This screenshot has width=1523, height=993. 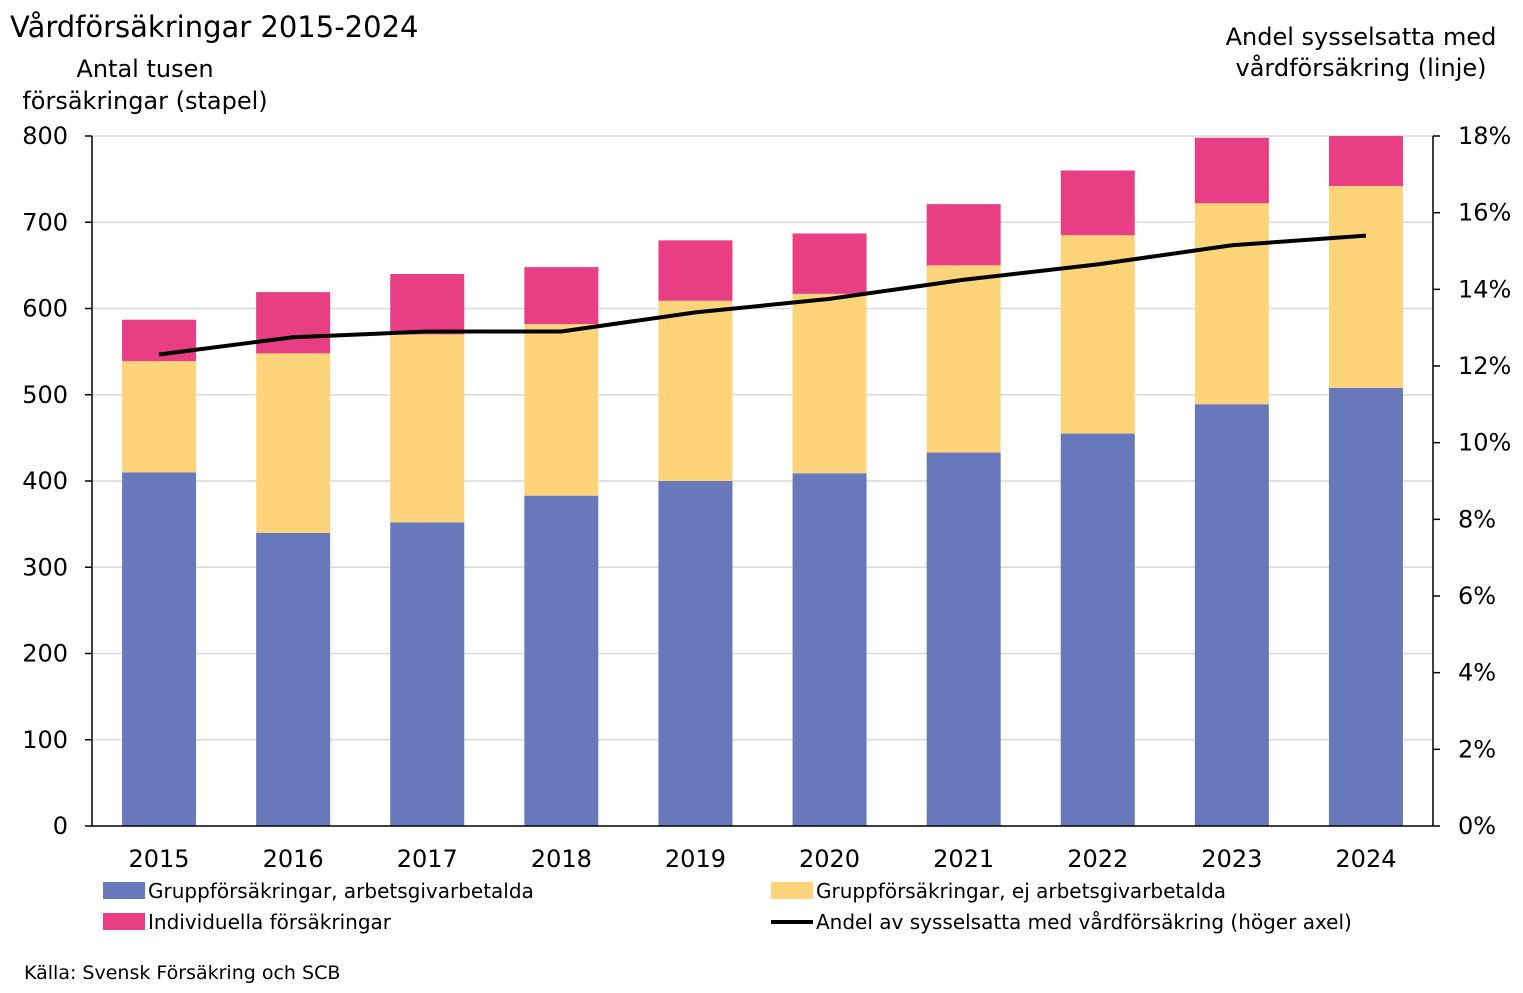 What do you see at coordinates (341, 891) in the screenshot?
I see `legend-label-1: Gruppförsäkringar, arbetsgivarbetalda` at bounding box center [341, 891].